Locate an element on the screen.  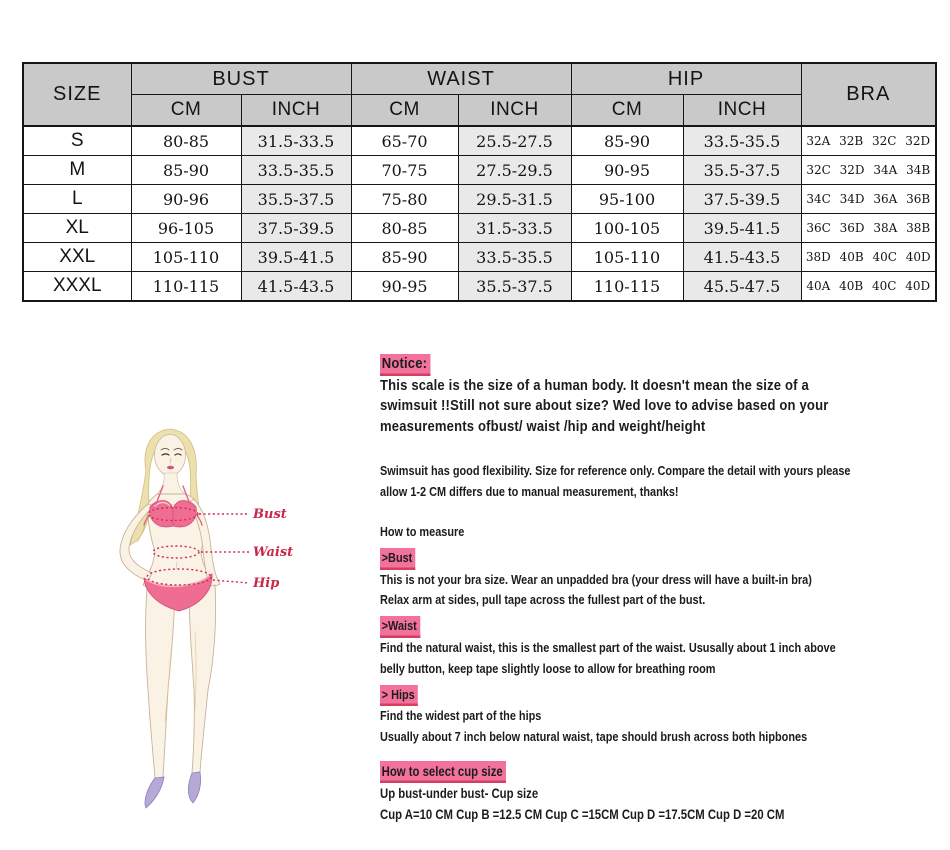
bust-heading: >Bust is located at coordinates (615, 558).